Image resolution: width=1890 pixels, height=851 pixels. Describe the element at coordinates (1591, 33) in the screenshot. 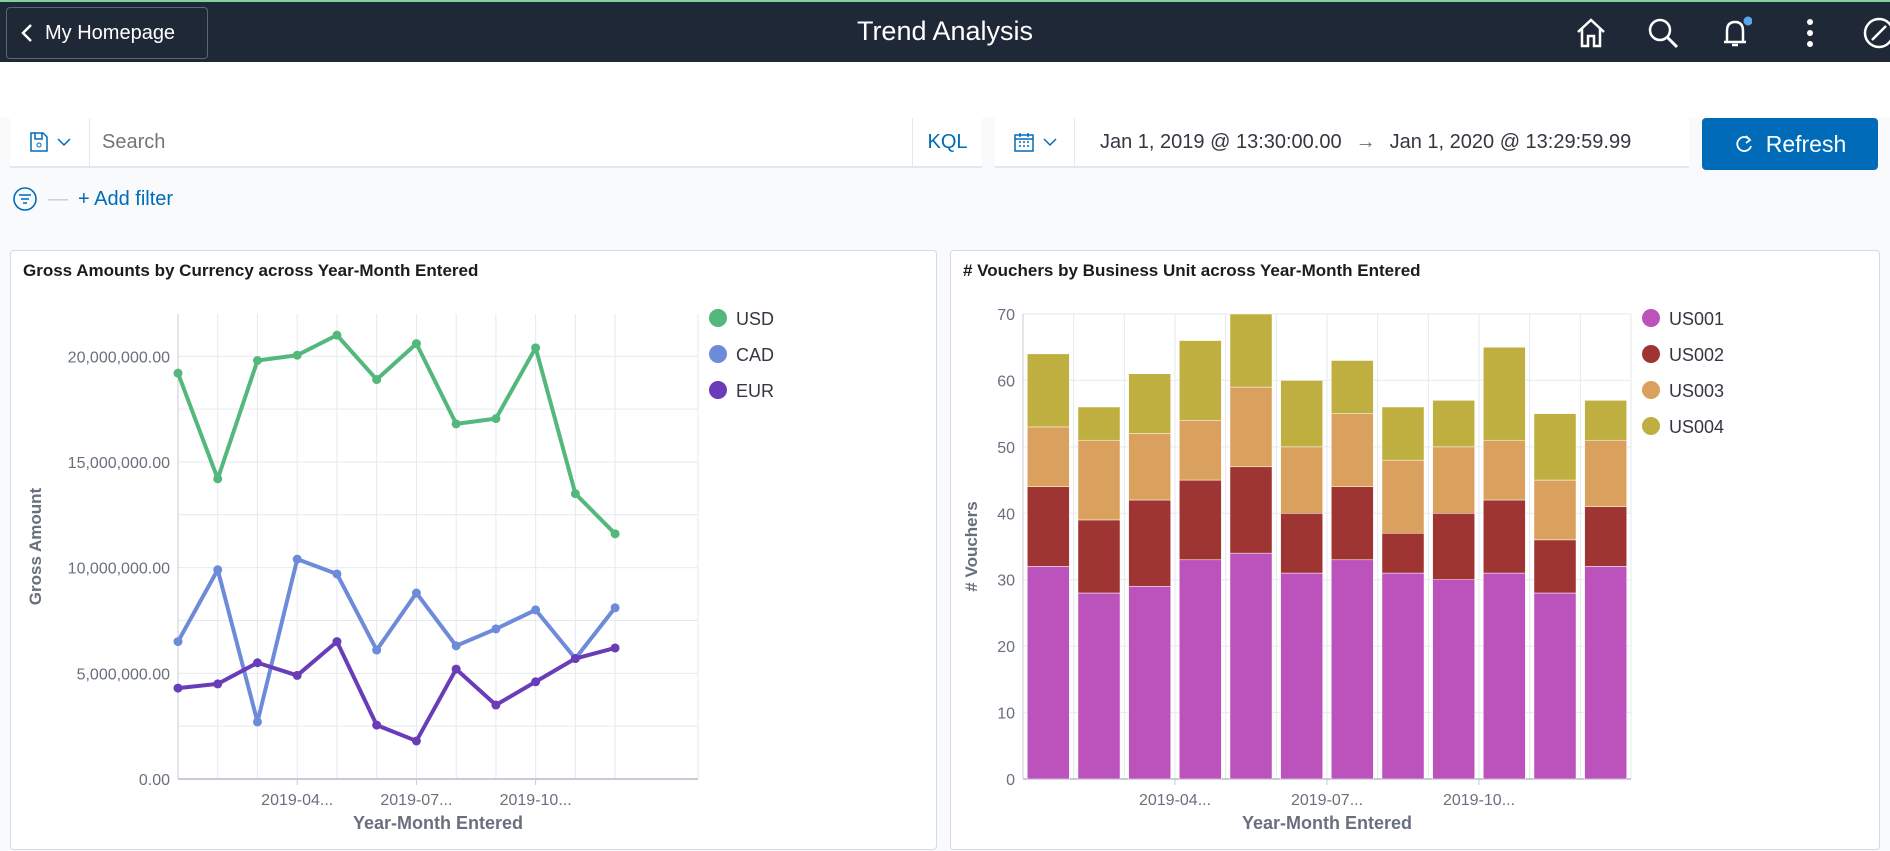

I see `home-icon` at that location.